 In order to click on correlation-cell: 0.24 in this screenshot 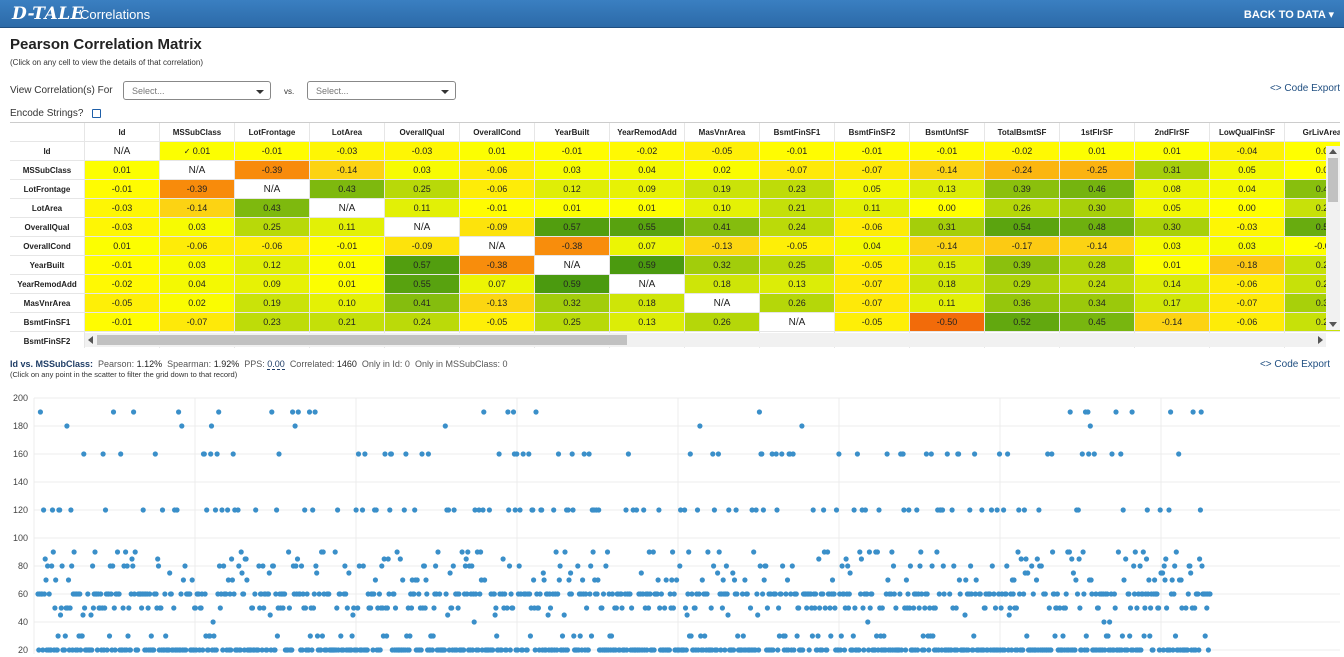, I will do `click(1097, 284)`.